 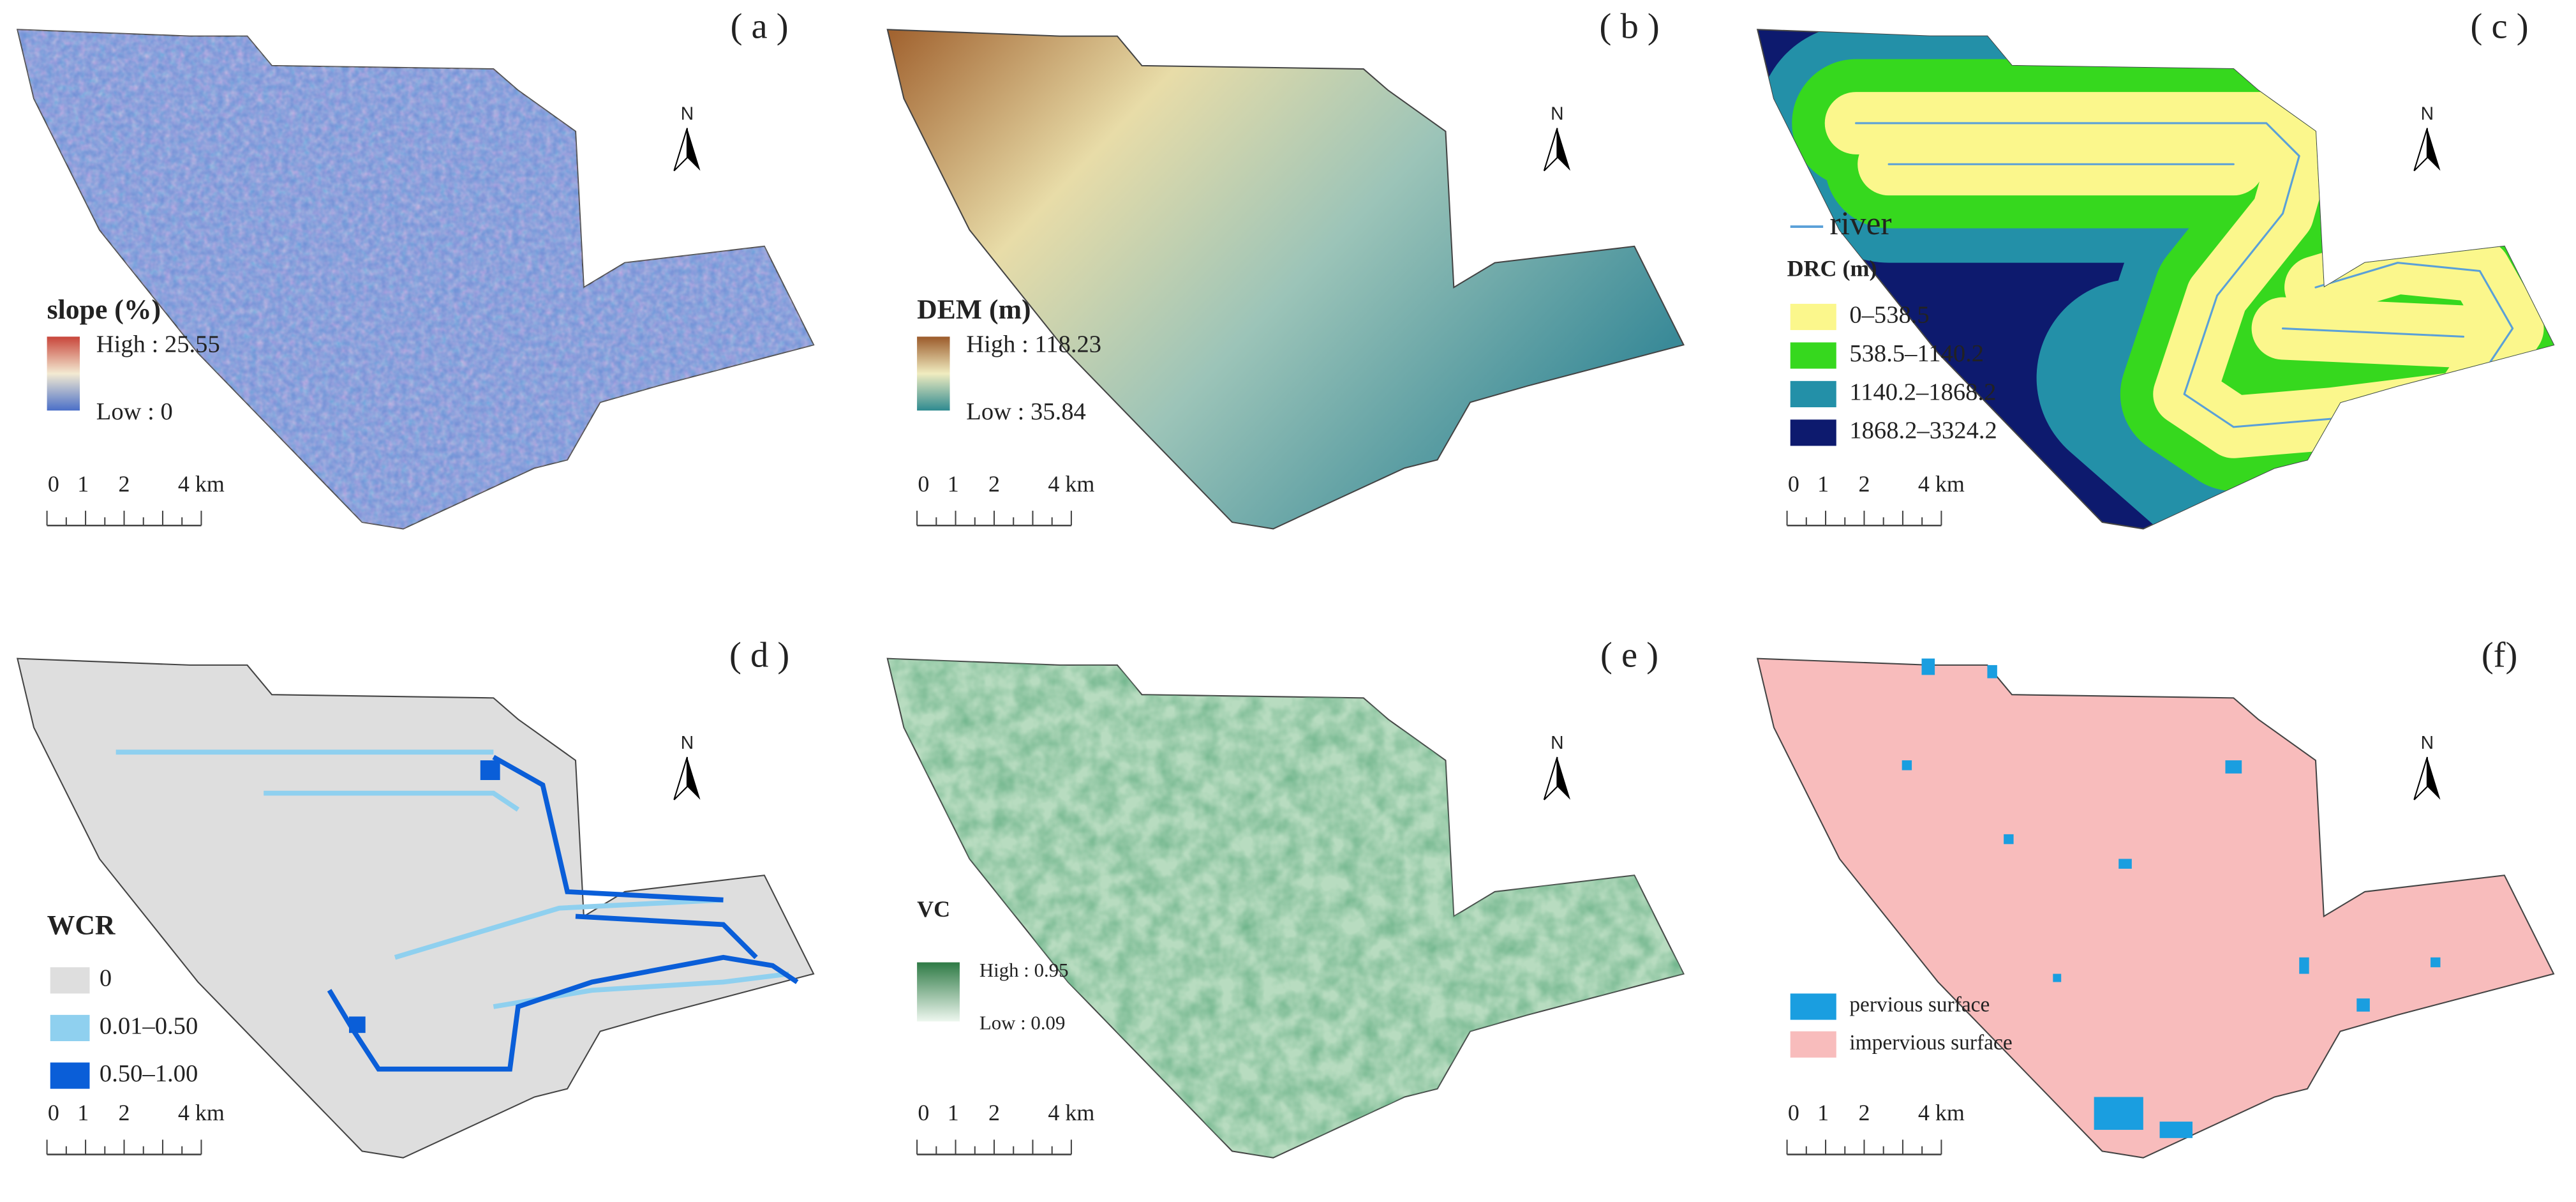 What do you see at coordinates (1922, 392) in the screenshot?
I see `legend-item: 1140.2–1868.2` at bounding box center [1922, 392].